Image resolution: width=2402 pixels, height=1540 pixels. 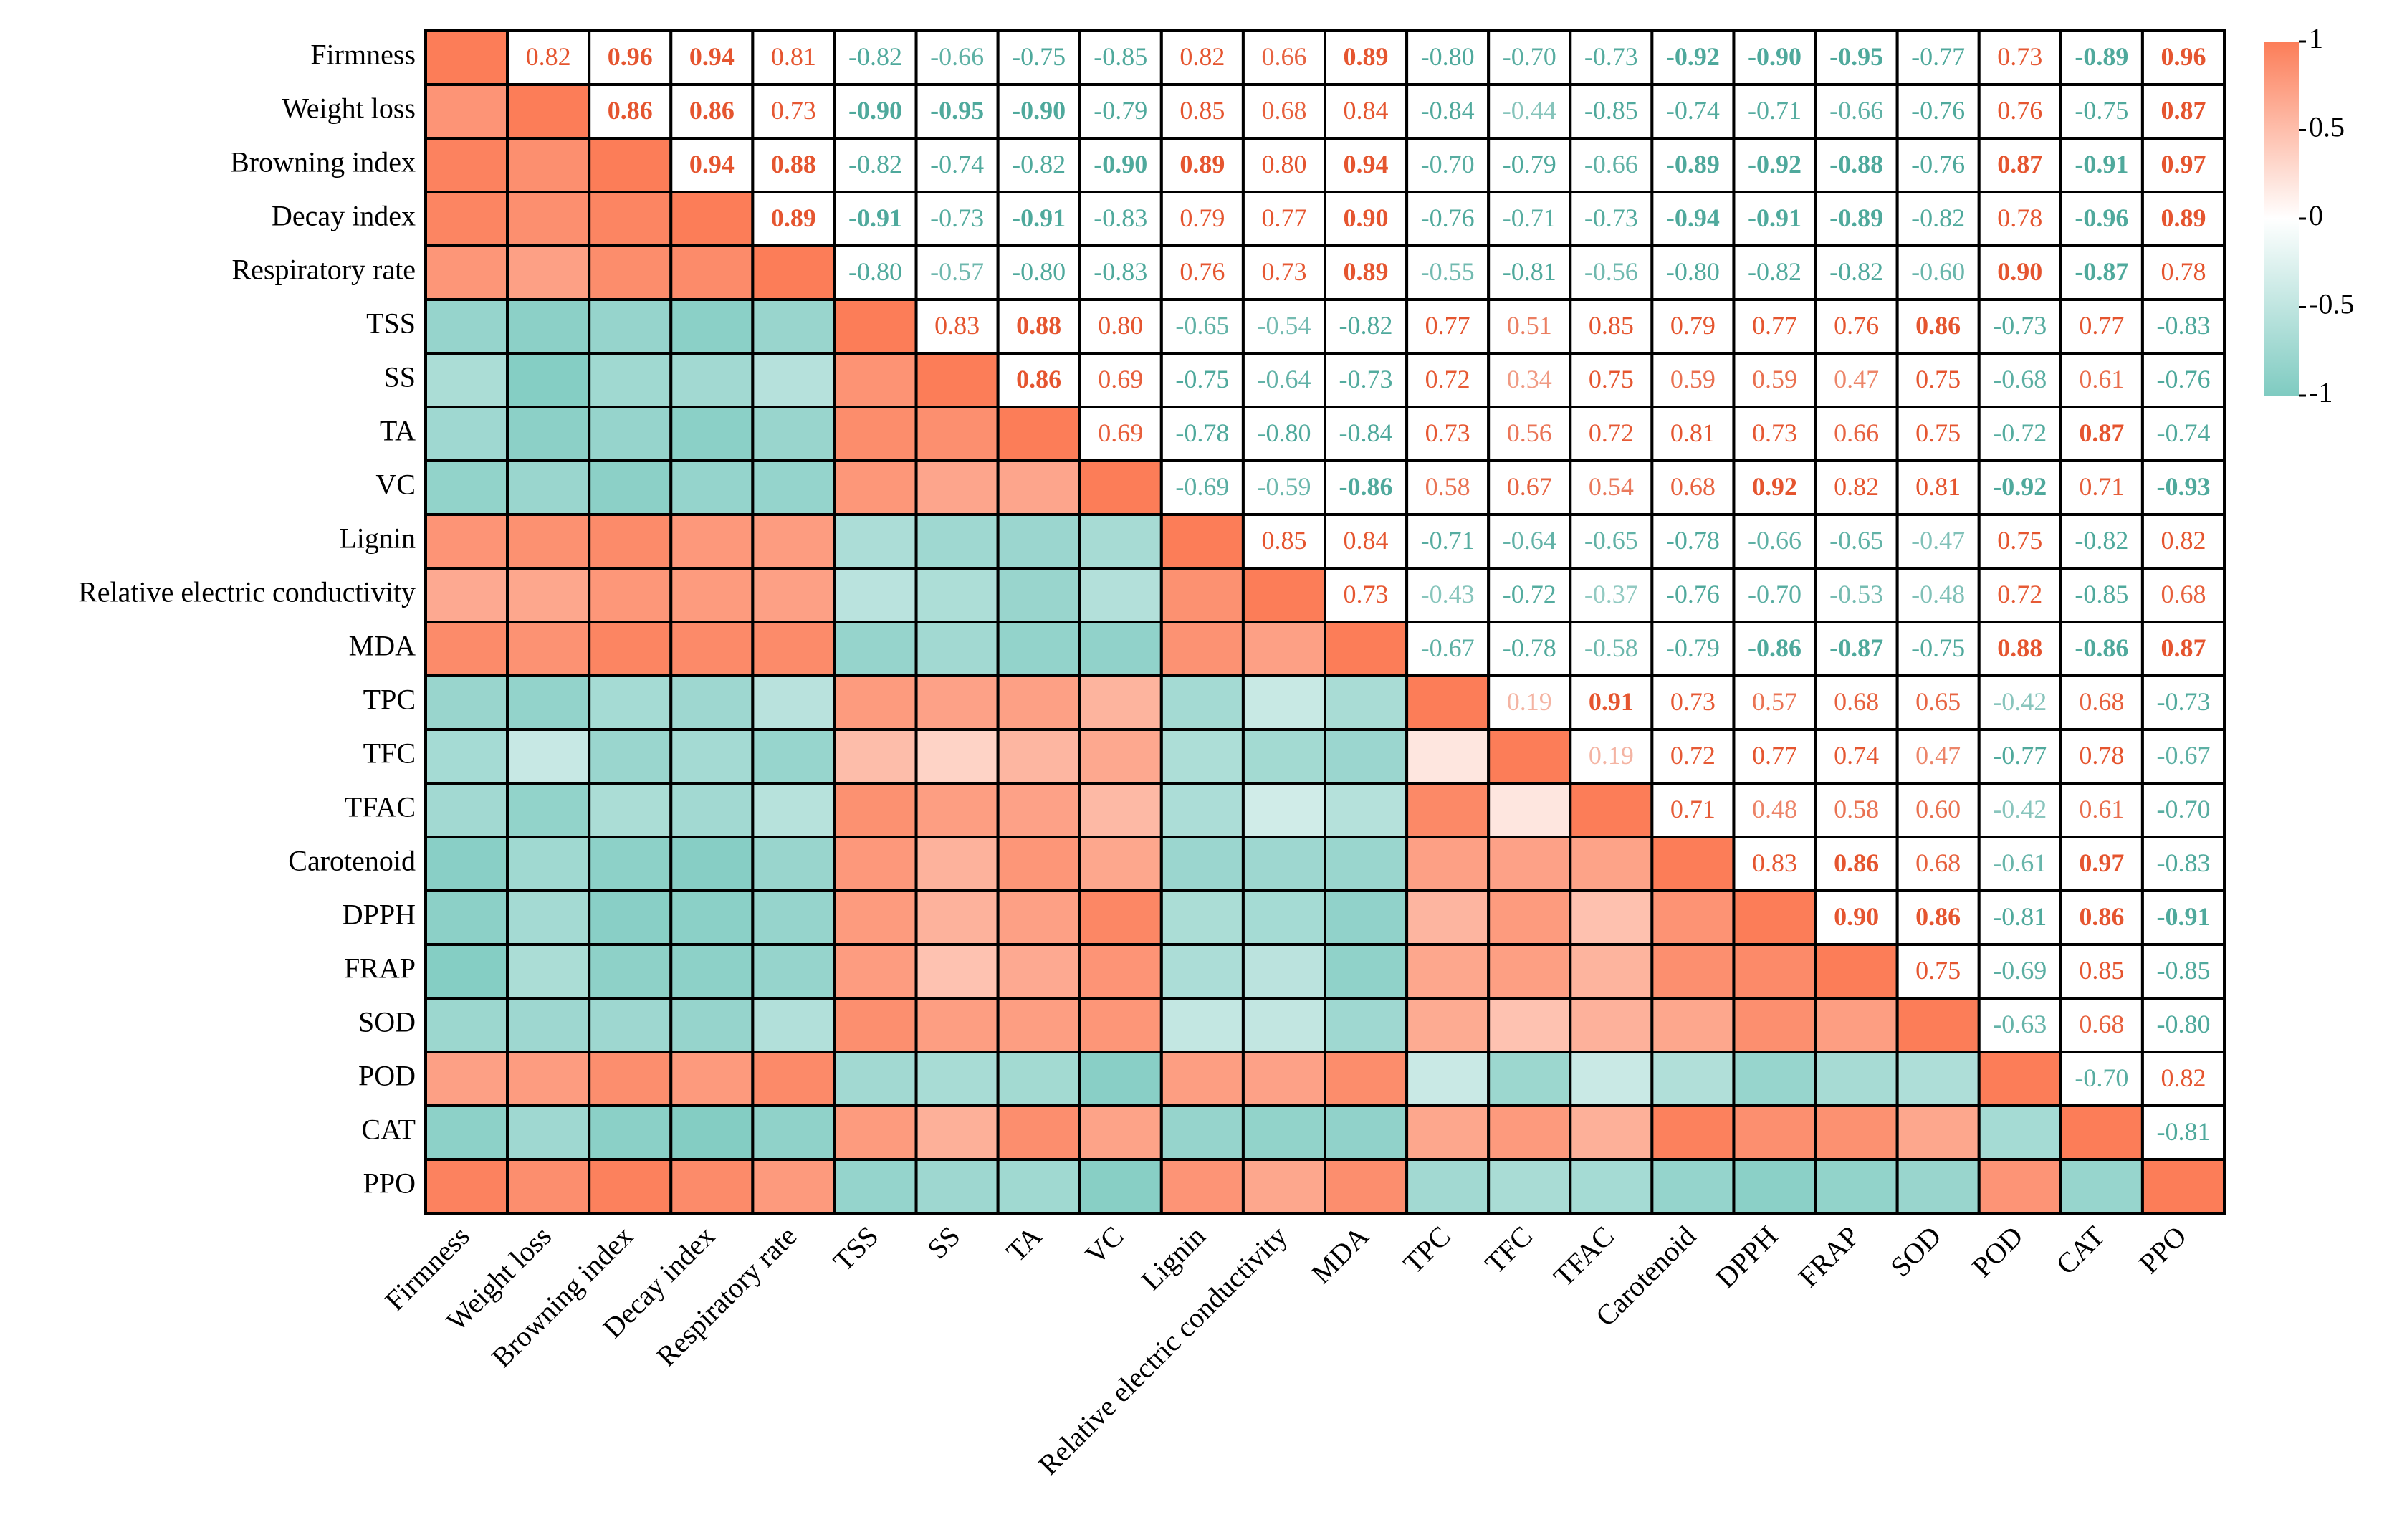 I want to click on value-label: 0.75, so click(x=1611, y=379).